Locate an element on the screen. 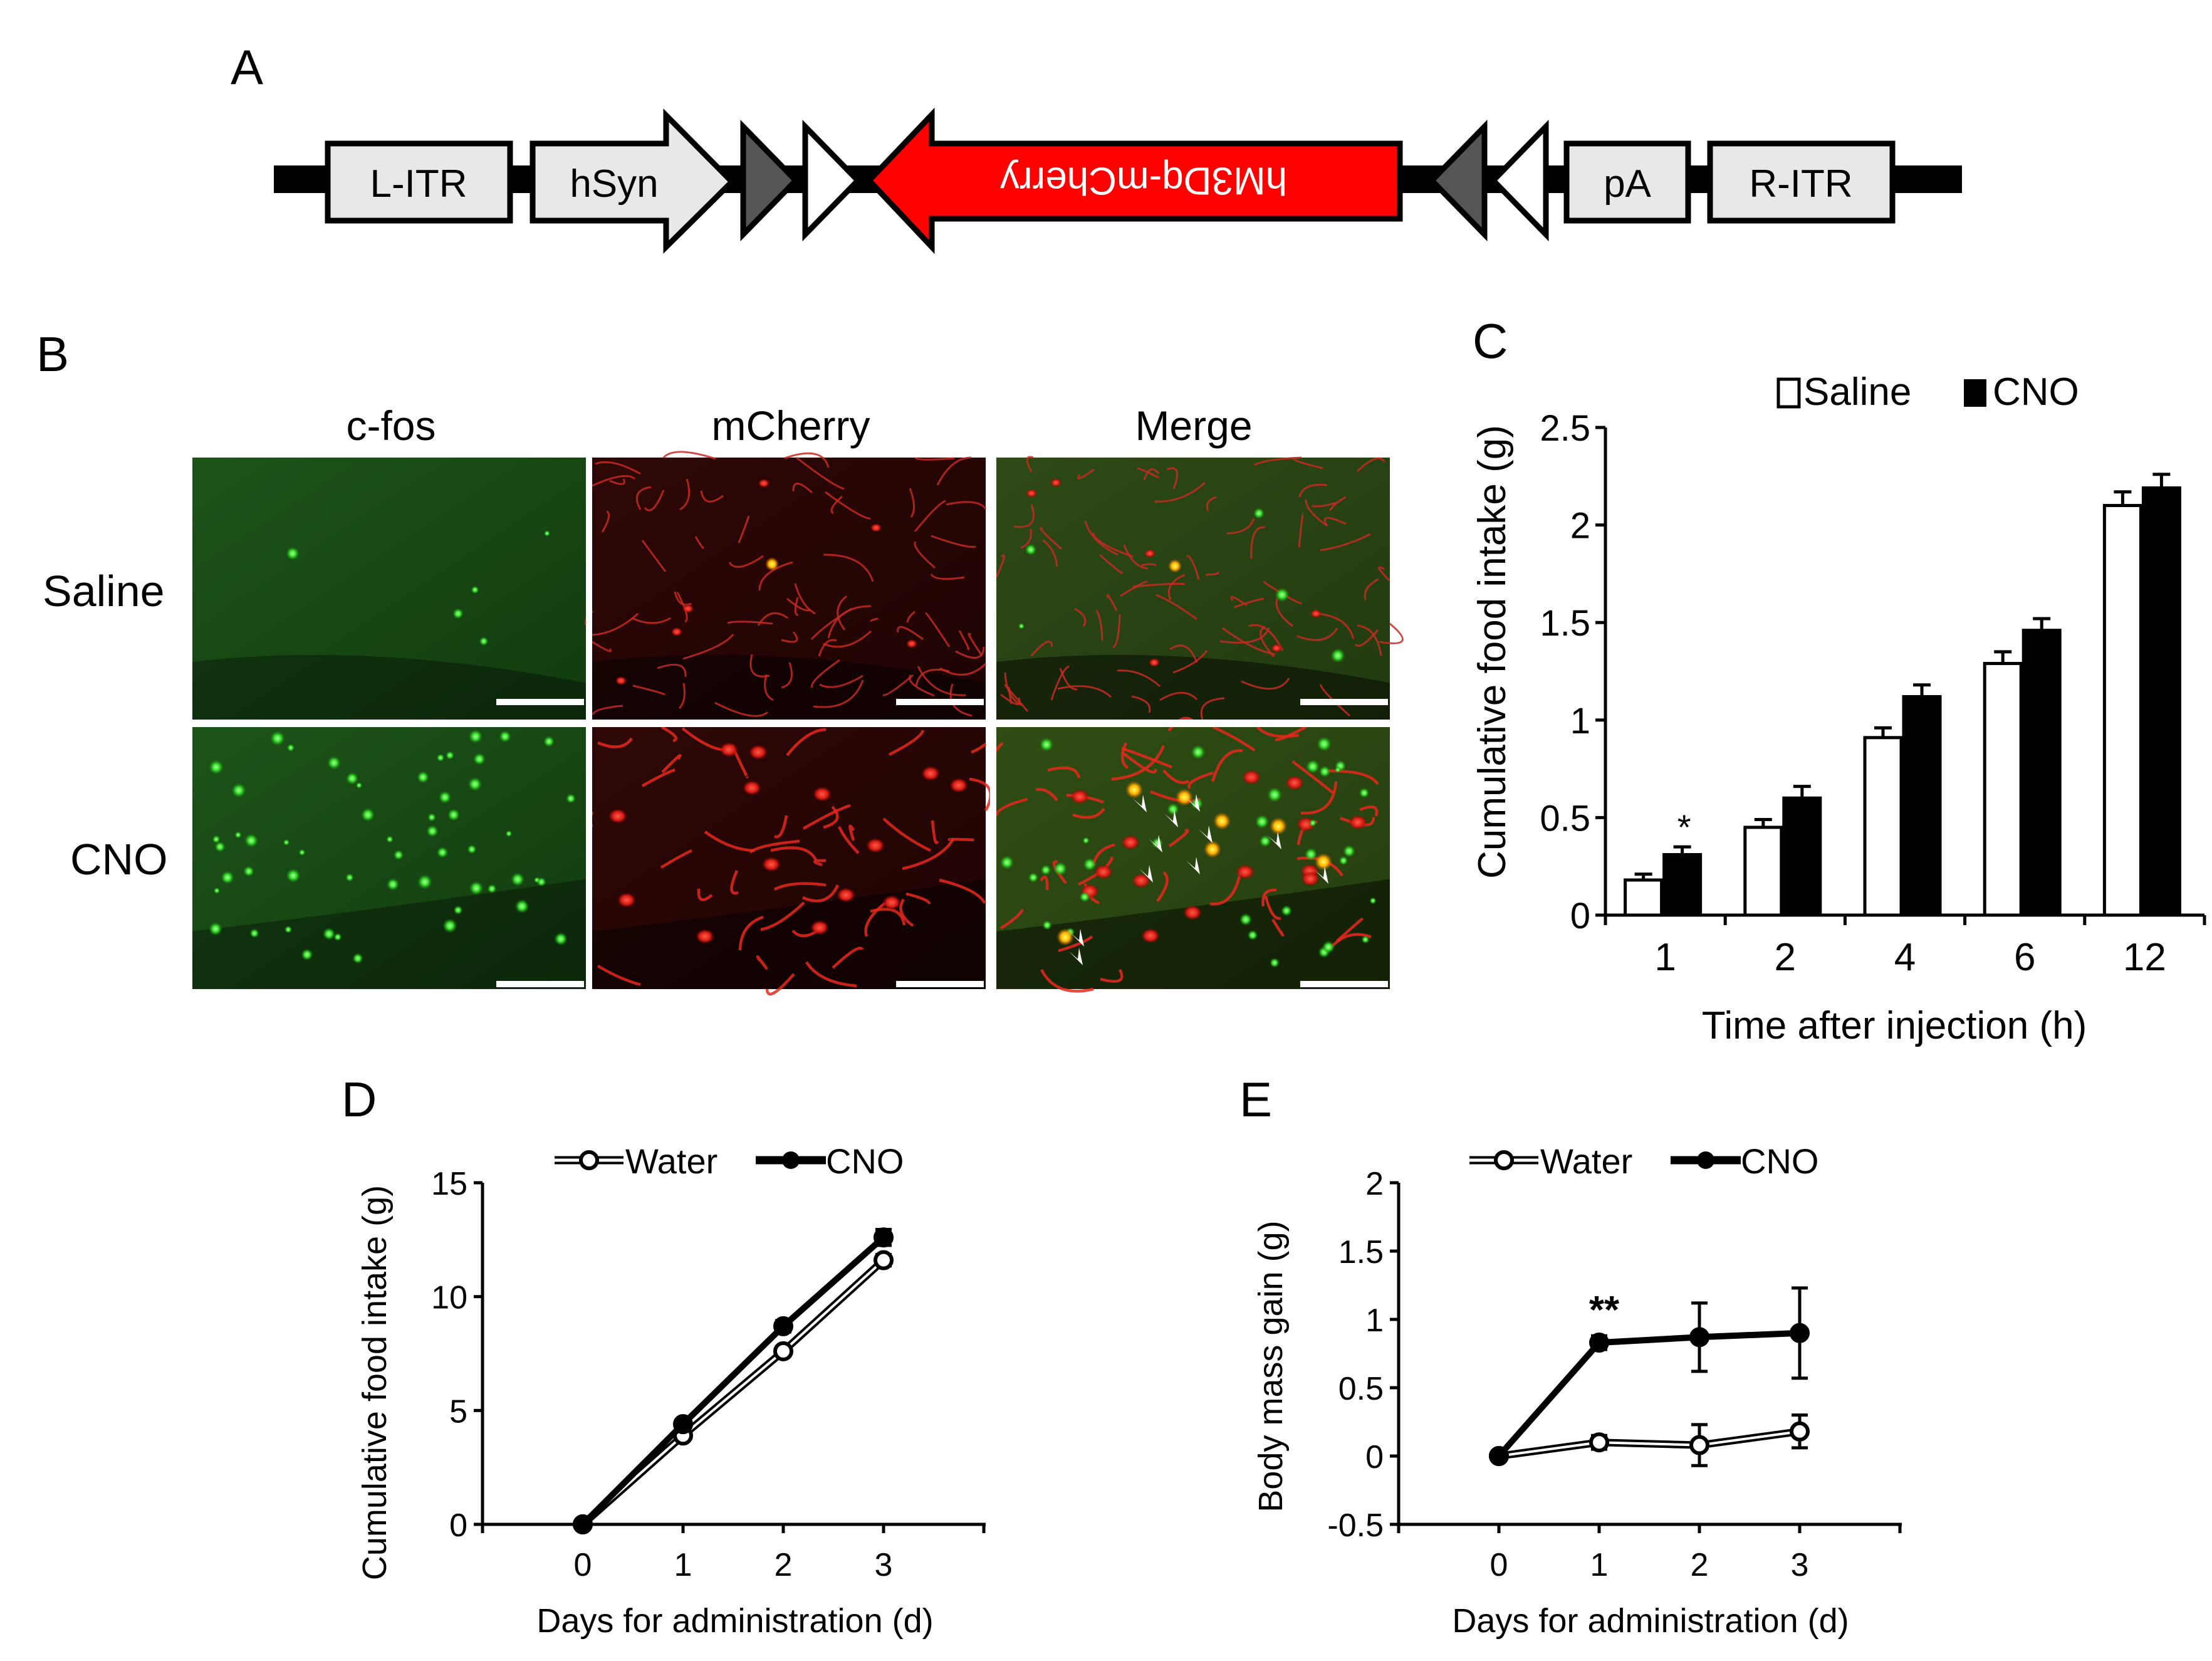 The image size is (2212, 1661). micrograph-cno-merge is located at coordinates (1191, 855).